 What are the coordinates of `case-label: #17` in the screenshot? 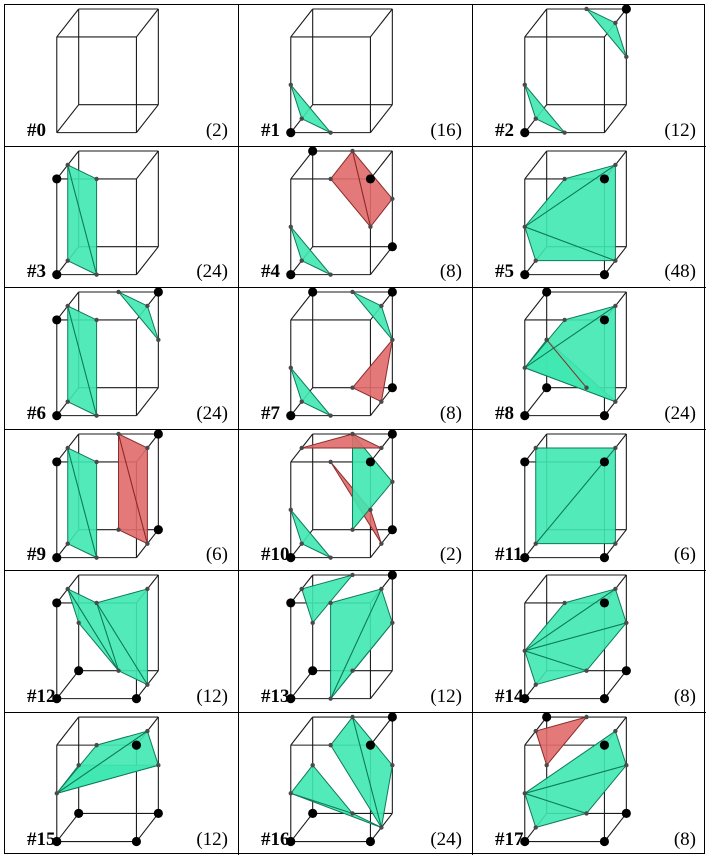 It's located at (509, 839).